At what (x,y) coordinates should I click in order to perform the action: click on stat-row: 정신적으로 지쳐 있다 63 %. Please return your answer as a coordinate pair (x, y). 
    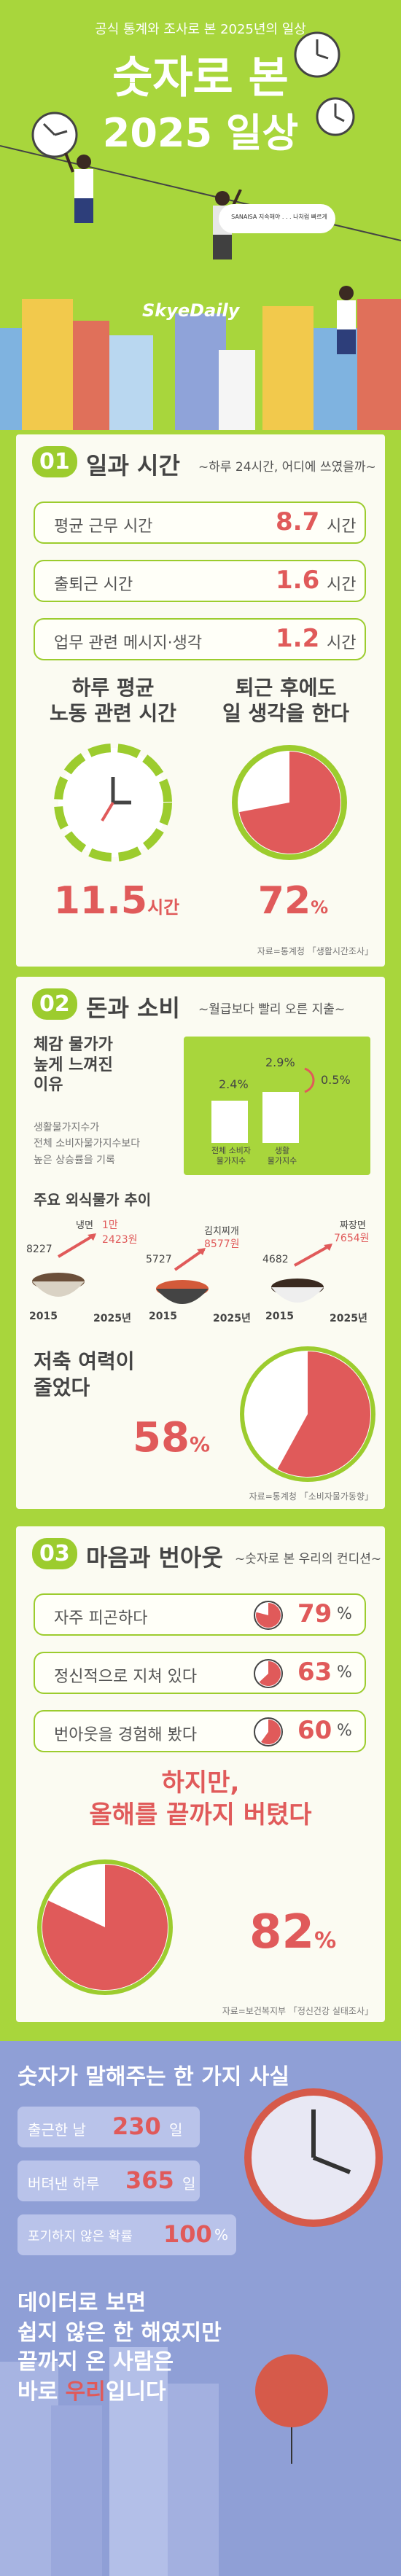
    Looking at the image, I should click on (200, 1673).